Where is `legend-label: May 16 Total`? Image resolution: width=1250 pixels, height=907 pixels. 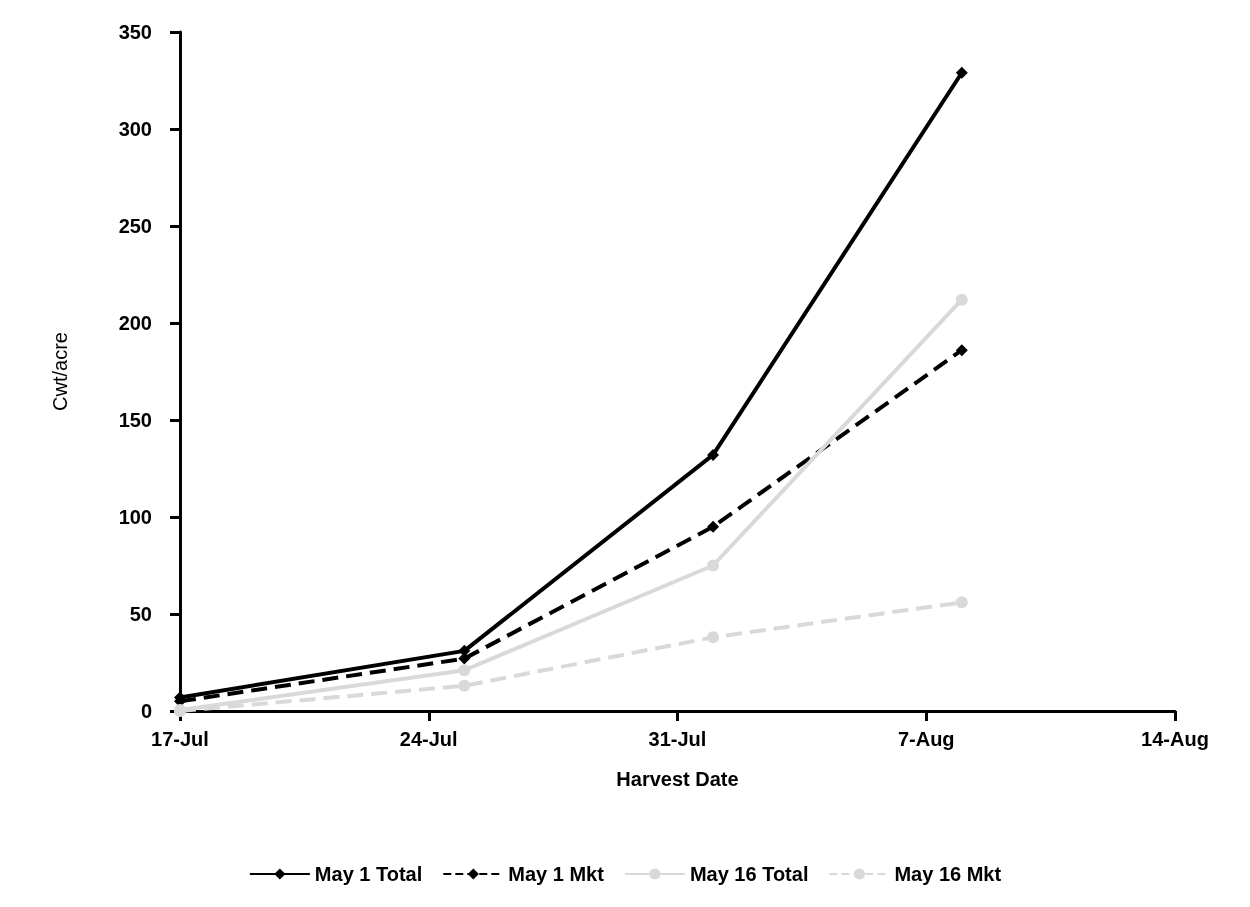
legend-label: May 16 Total is located at coordinates (749, 874).